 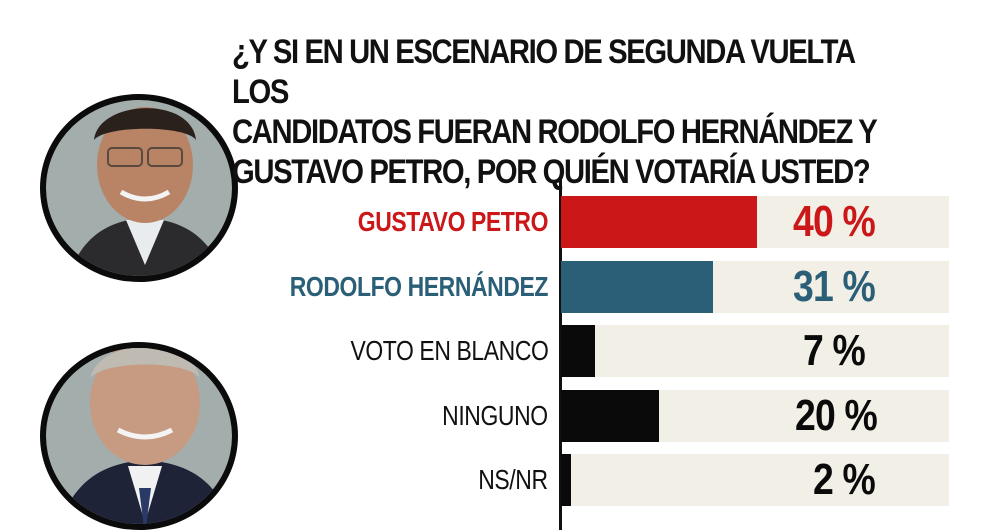 I want to click on bar-track-hernandez: 31 %, so click(x=755, y=287).